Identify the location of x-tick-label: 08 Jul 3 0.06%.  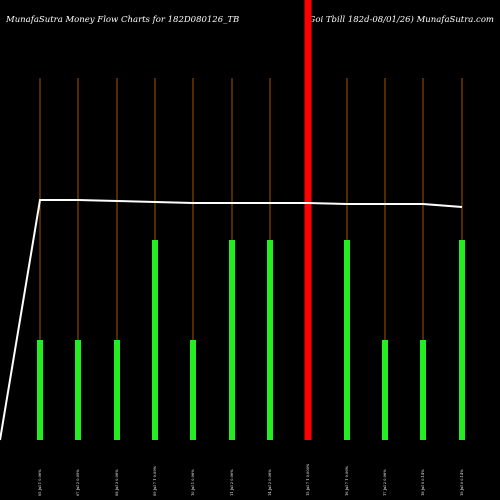
(117, 482).